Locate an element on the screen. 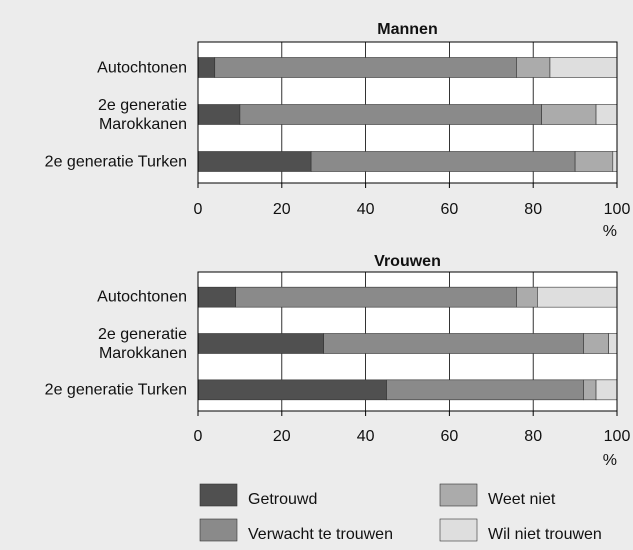 The image size is (633, 550). legend-label: Verwacht te trouwen is located at coordinates (320, 534).